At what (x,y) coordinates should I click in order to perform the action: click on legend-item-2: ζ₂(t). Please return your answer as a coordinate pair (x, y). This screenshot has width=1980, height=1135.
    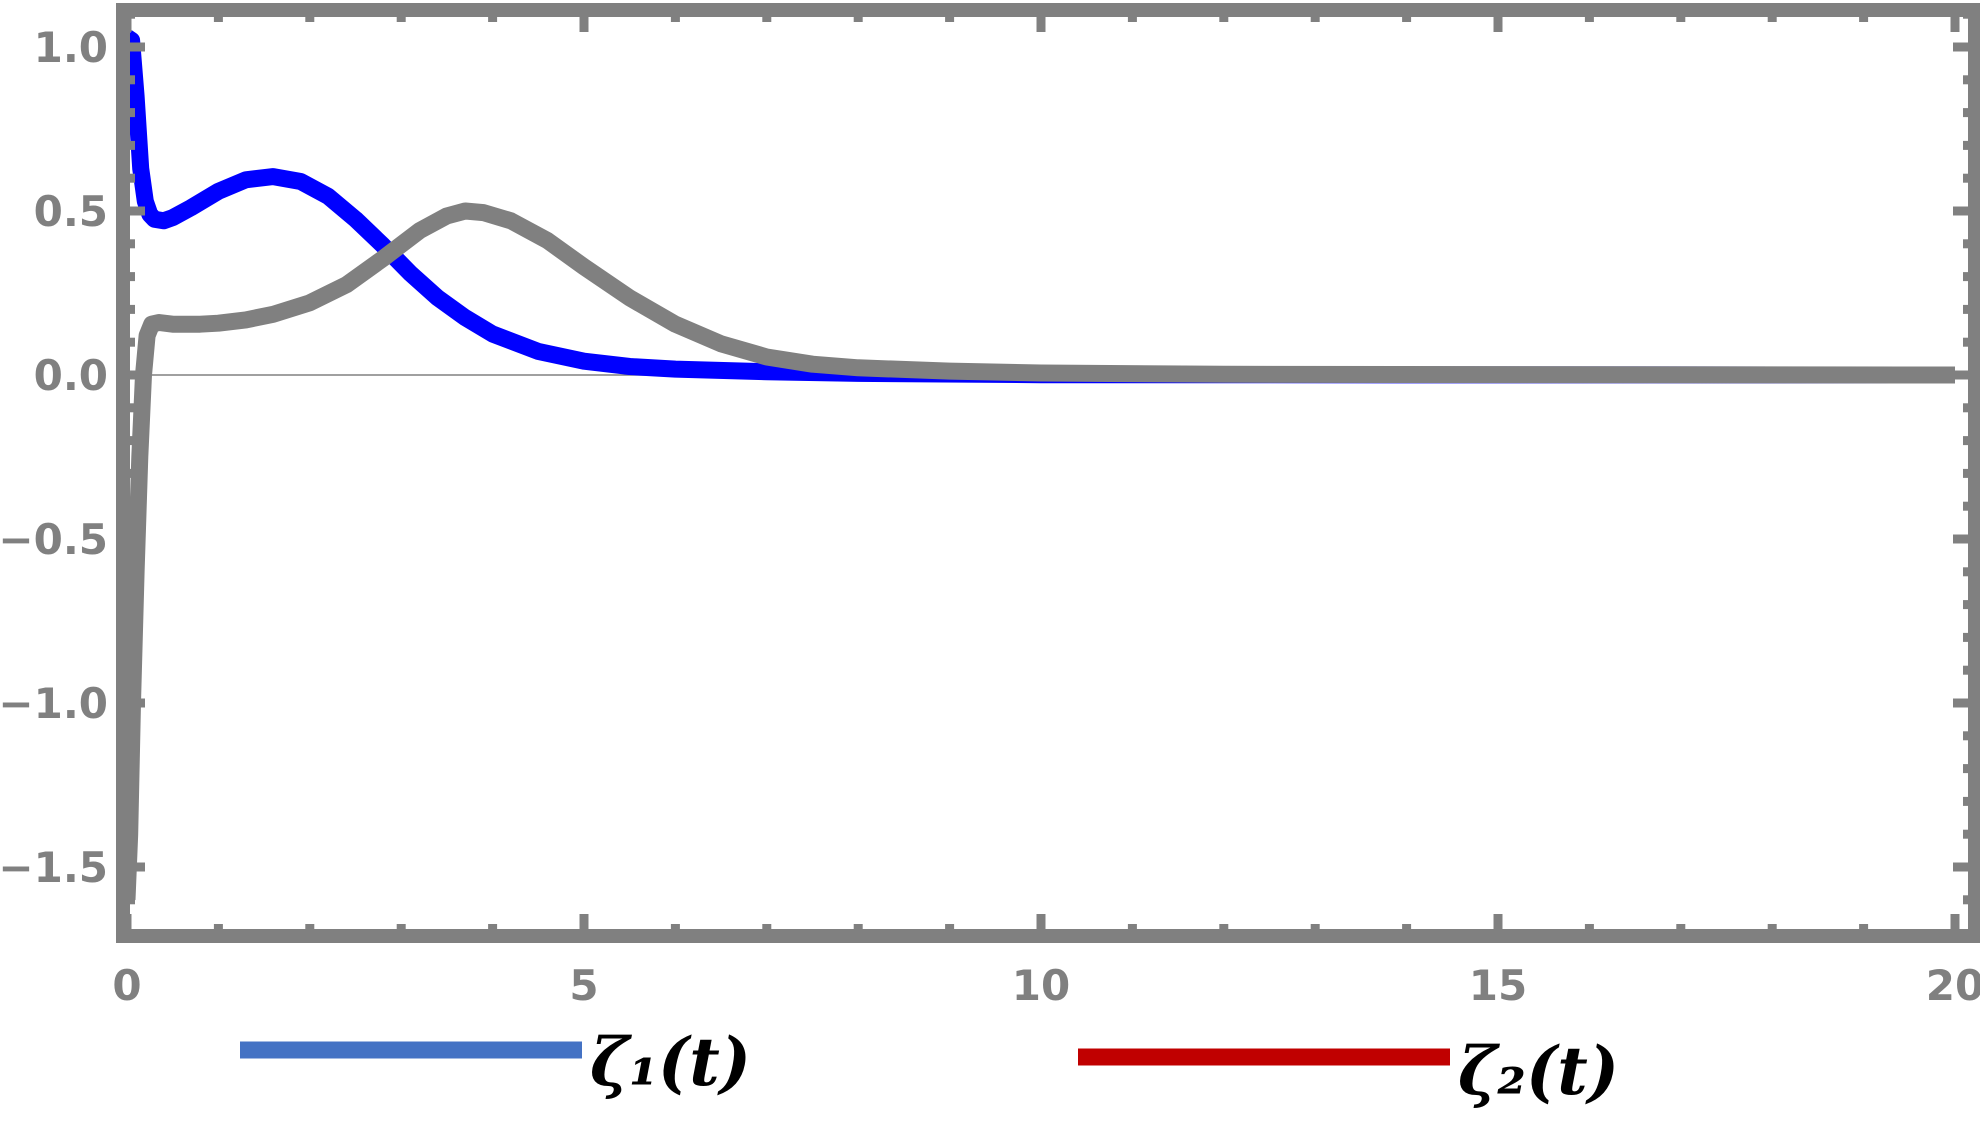
    Looking at the image, I should click on (1348, 1071).